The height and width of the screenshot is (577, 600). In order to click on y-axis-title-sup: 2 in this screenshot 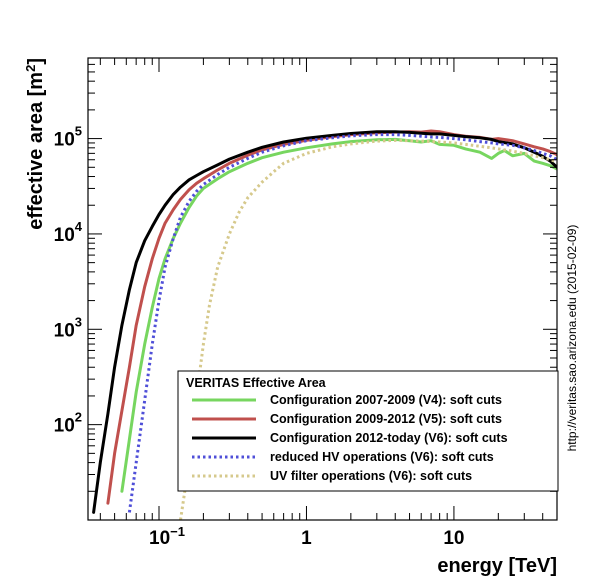, I will do `click(30, 68)`.